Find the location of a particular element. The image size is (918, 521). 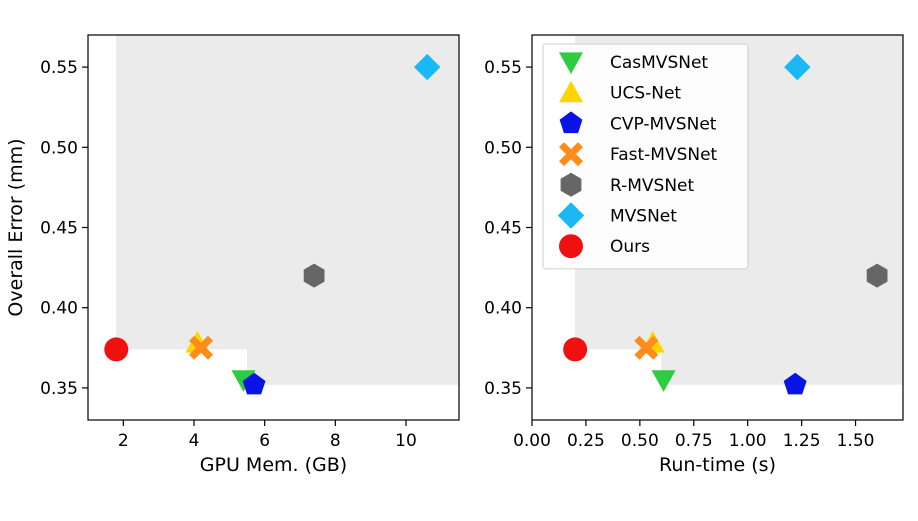

x-axis-title: GPU Mem. (GB) is located at coordinates (273, 465).